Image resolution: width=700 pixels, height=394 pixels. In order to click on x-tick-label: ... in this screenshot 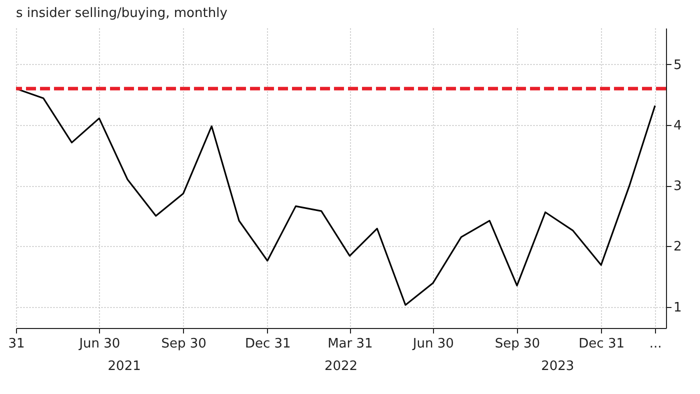, I will do `click(655, 344)`.